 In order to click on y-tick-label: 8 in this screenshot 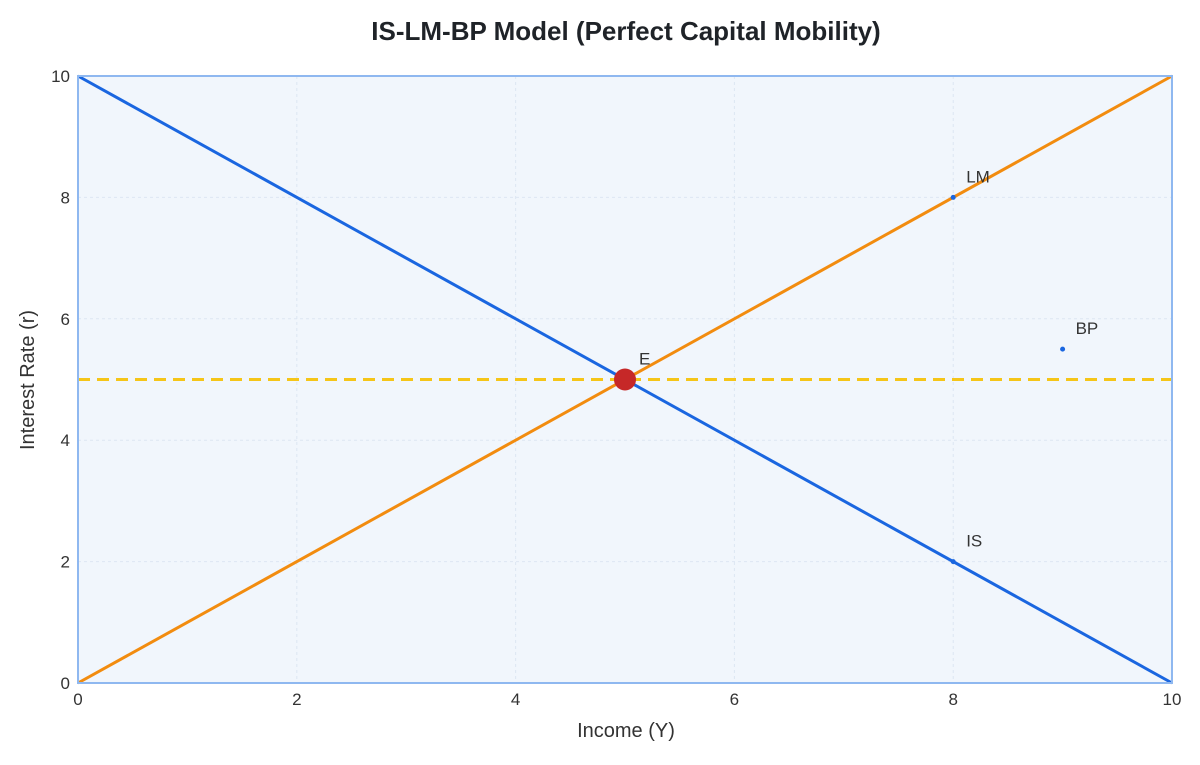, I will do `click(65, 197)`.